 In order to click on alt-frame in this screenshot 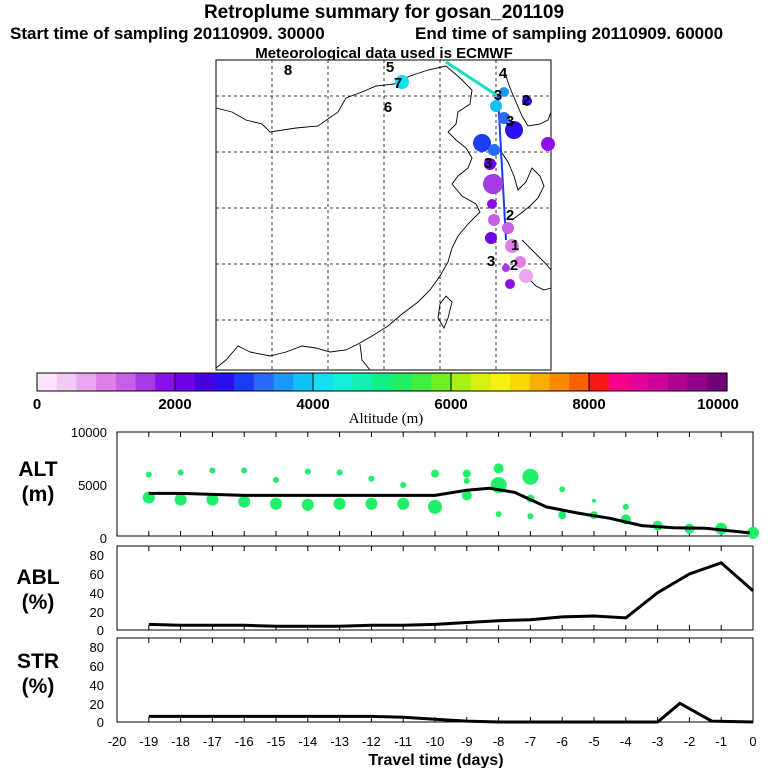, I will do `click(435, 484)`.